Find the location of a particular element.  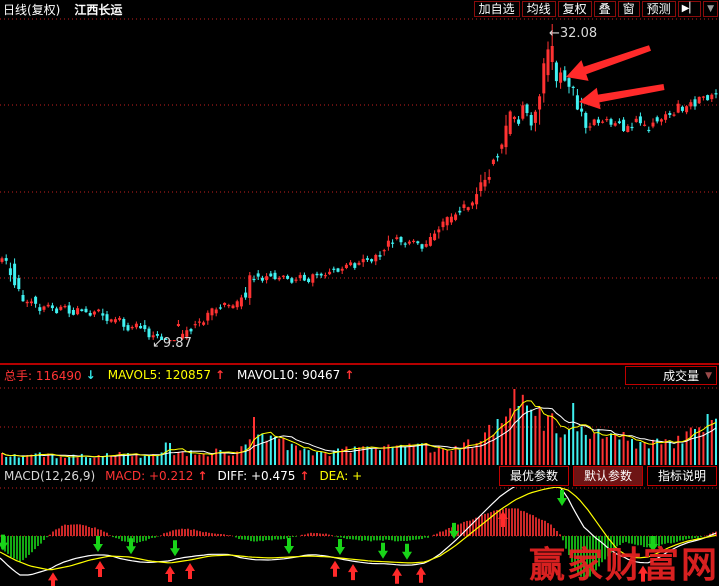

window-button: 窗 is located at coordinates (628, 9).